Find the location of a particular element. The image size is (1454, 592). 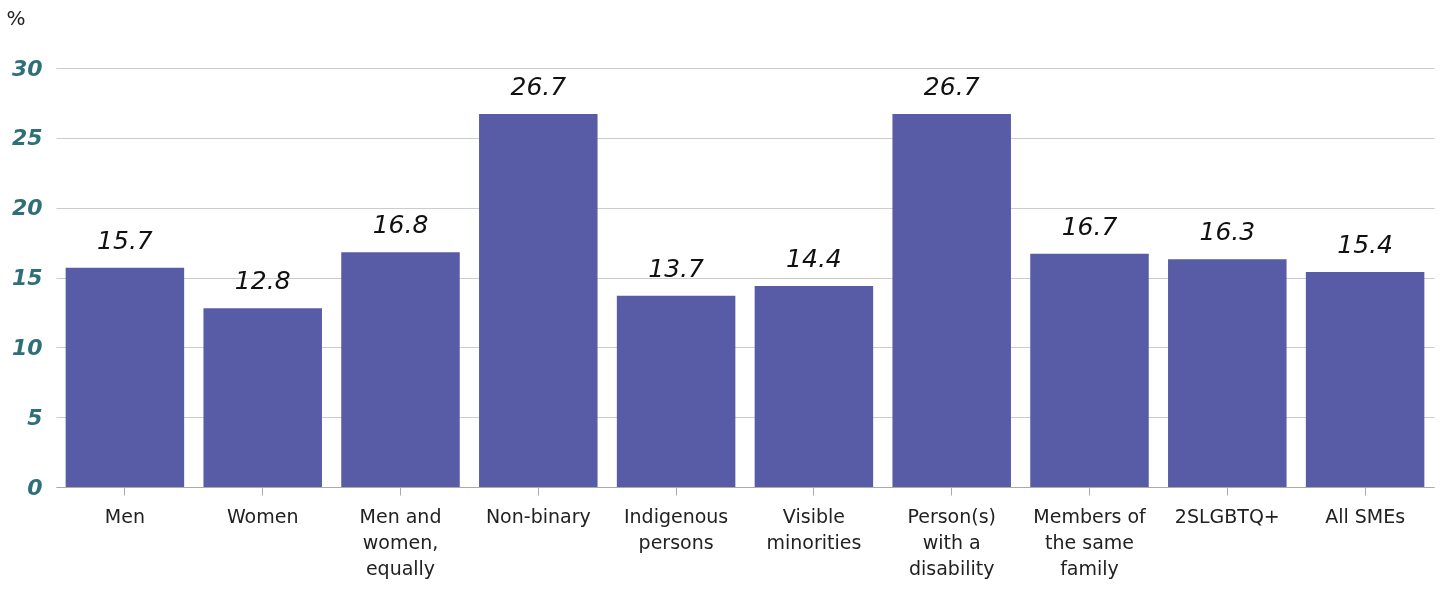

data-label: 14.4 is located at coordinates (814, 258).